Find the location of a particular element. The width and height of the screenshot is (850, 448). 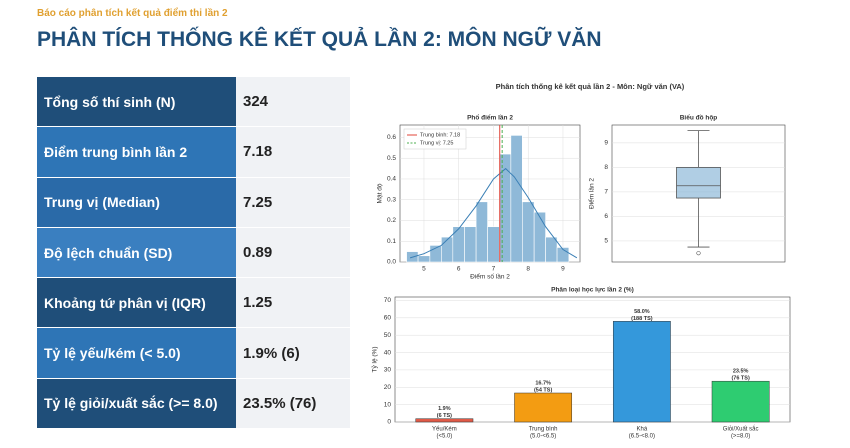

value-label: (6 TS) is located at coordinates (444, 416).